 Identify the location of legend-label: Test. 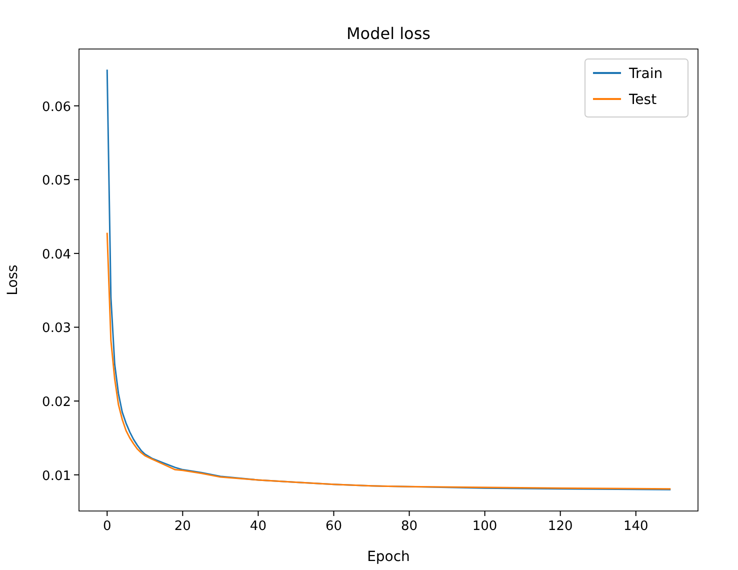
(643, 100).